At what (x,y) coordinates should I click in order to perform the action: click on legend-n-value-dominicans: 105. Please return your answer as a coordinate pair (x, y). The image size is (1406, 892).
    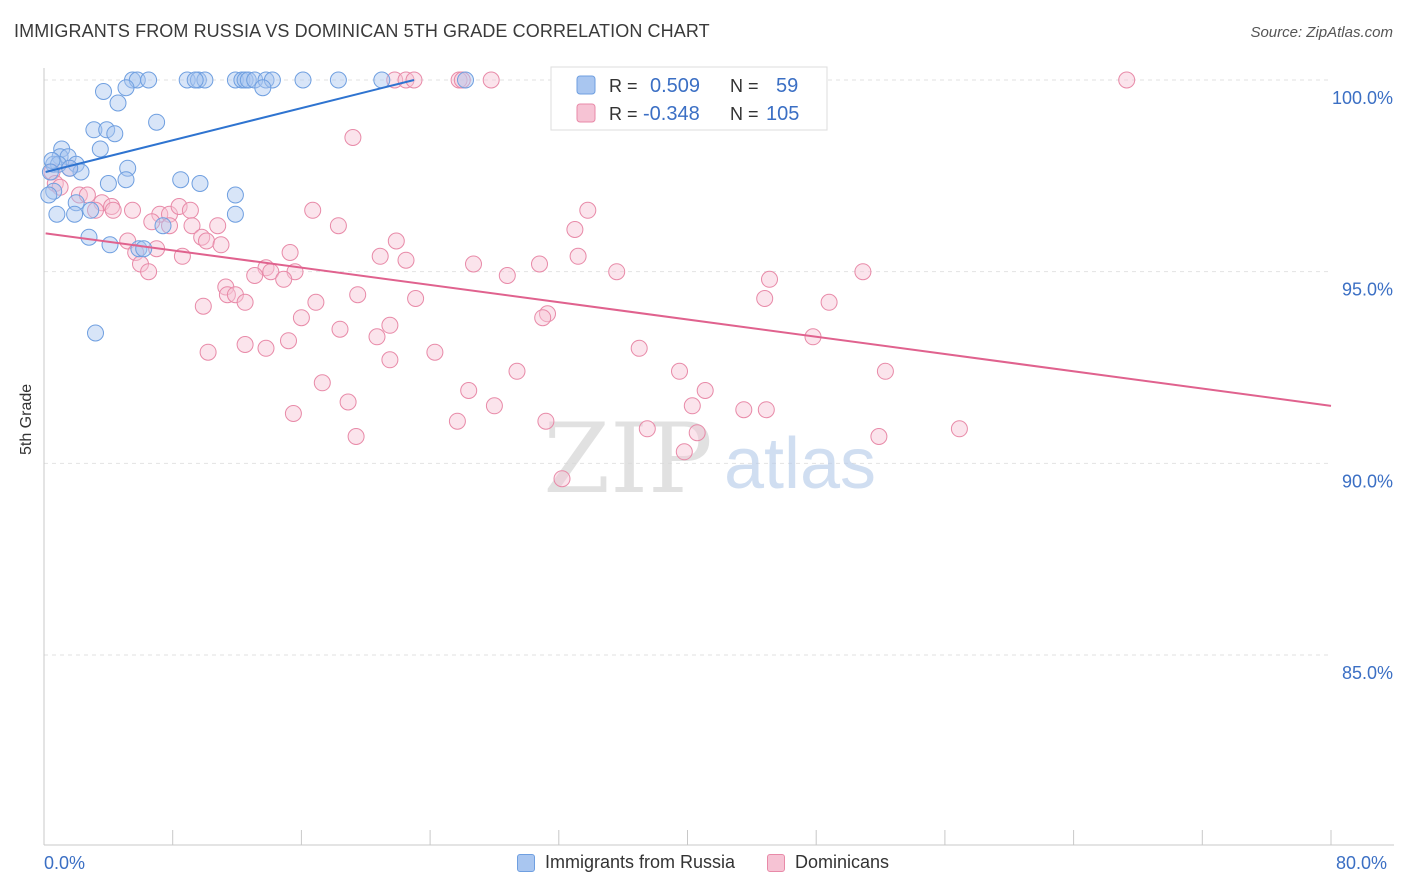
    Looking at the image, I should click on (782, 114).